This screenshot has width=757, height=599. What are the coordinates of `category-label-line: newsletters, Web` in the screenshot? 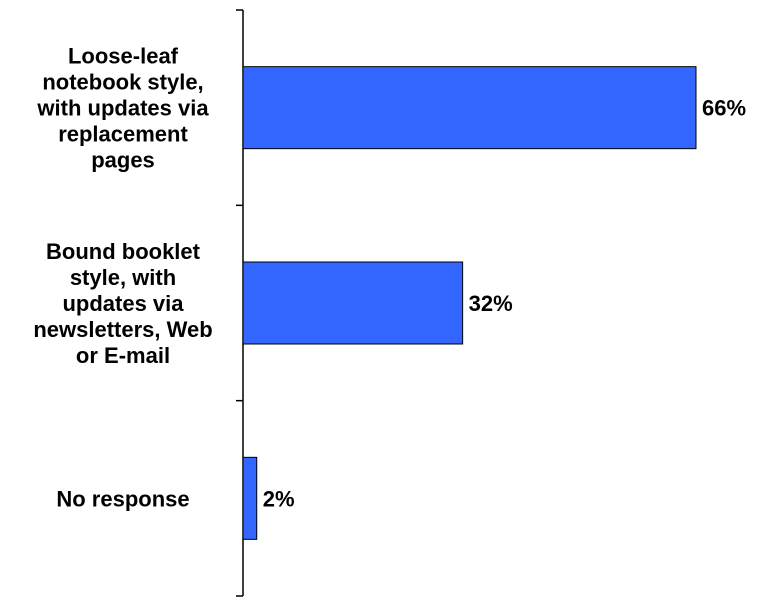 It's located at (122, 329).